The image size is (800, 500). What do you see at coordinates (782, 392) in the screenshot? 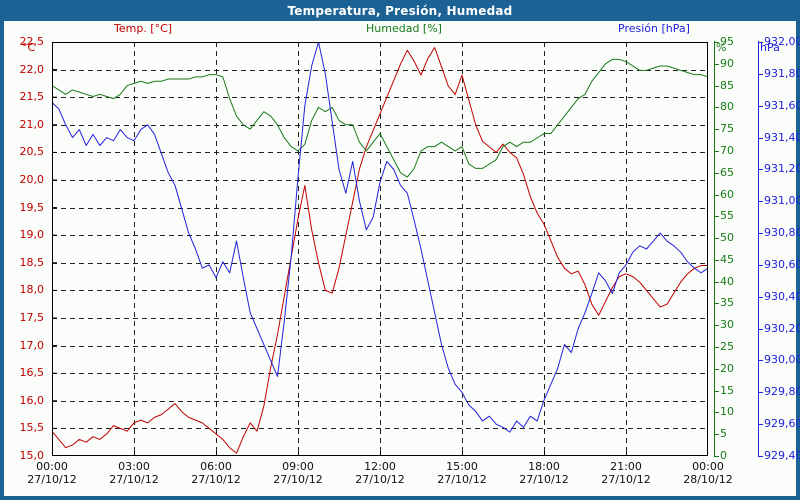
I see `pressure-tick: 929,80` at bounding box center [782, 392].